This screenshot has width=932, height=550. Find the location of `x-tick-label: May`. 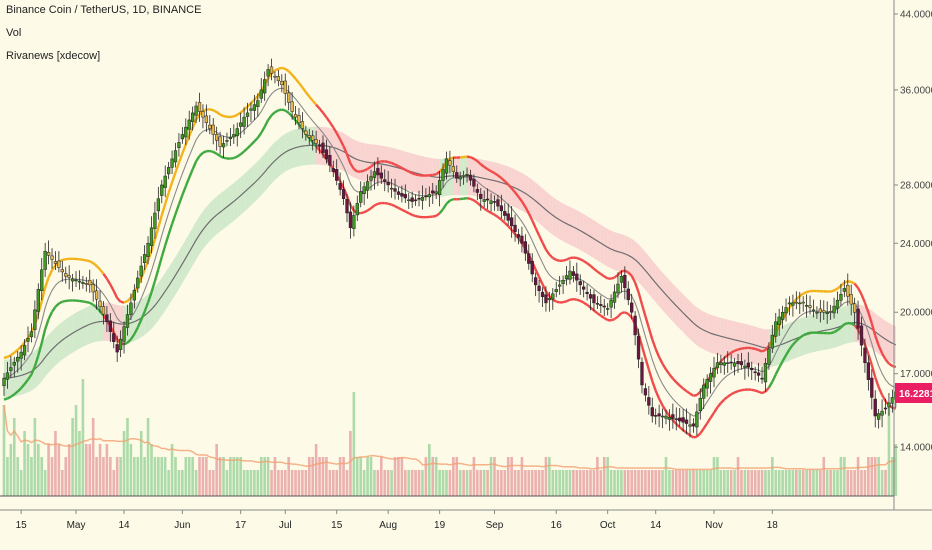

x-tick-label: May is located at coordinates (76, 525).